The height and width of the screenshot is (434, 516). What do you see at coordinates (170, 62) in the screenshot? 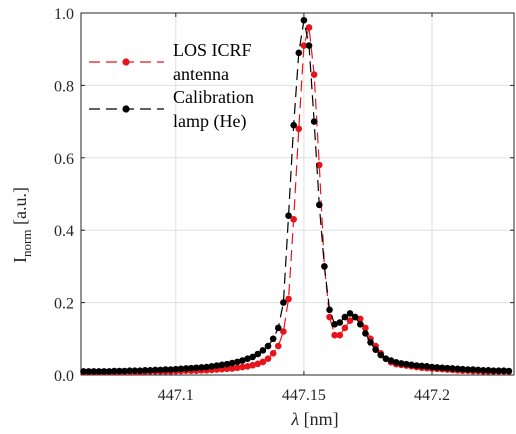
I see `legend-entry-los-icrf: LOS ICRF antenna` at bounding box center [170, 62].